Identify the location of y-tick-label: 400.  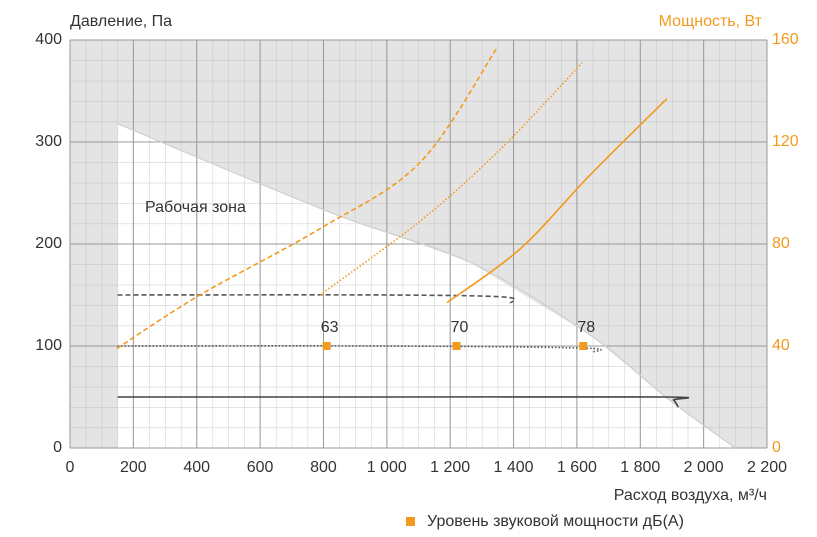
(48, 39).